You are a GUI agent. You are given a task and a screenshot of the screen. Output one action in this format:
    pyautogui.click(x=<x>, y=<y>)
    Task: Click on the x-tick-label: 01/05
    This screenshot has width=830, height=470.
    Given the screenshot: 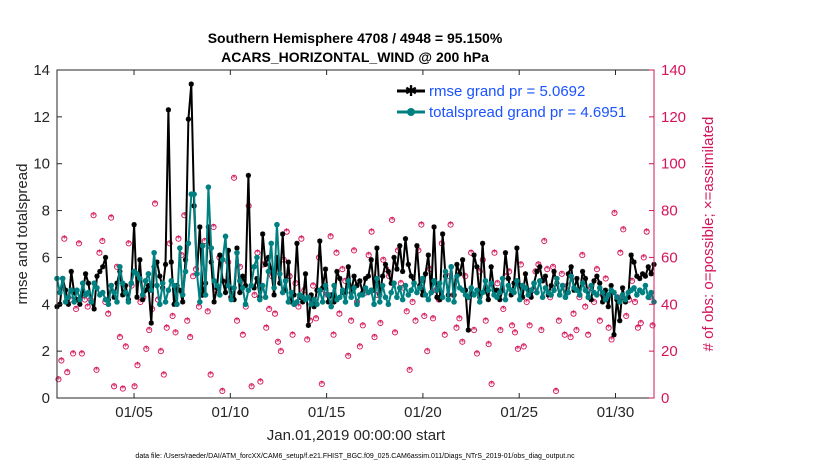 What is the action you would take?
    pyautogui.click(x=134, y=412)
    